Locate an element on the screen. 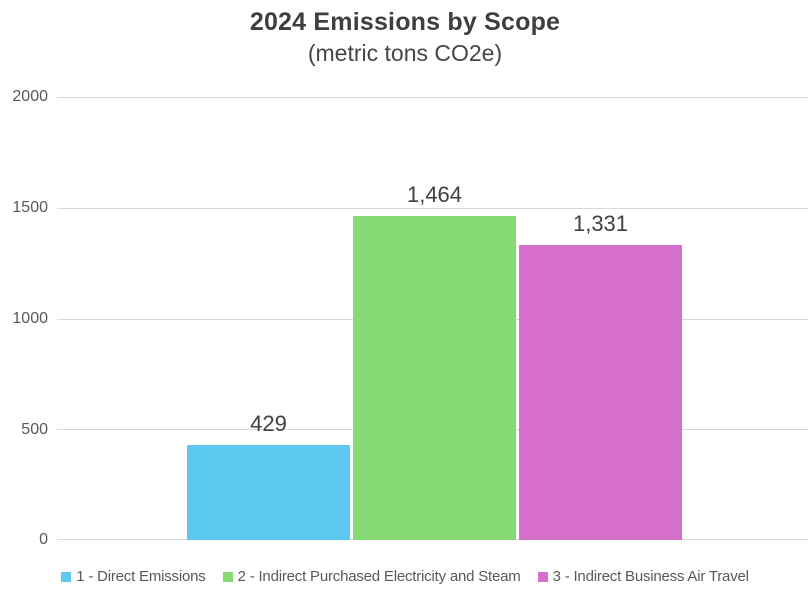 The image size is (810, 593). chart-title: 2024 Emissions by Scope is located at coordinates (405, 22).